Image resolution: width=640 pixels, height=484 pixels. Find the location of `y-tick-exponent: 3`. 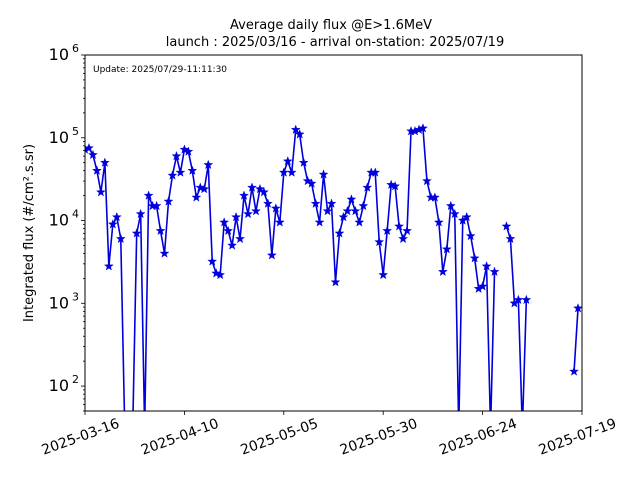

y-tick-exponent: 3 is located at coordinates (75, 296).